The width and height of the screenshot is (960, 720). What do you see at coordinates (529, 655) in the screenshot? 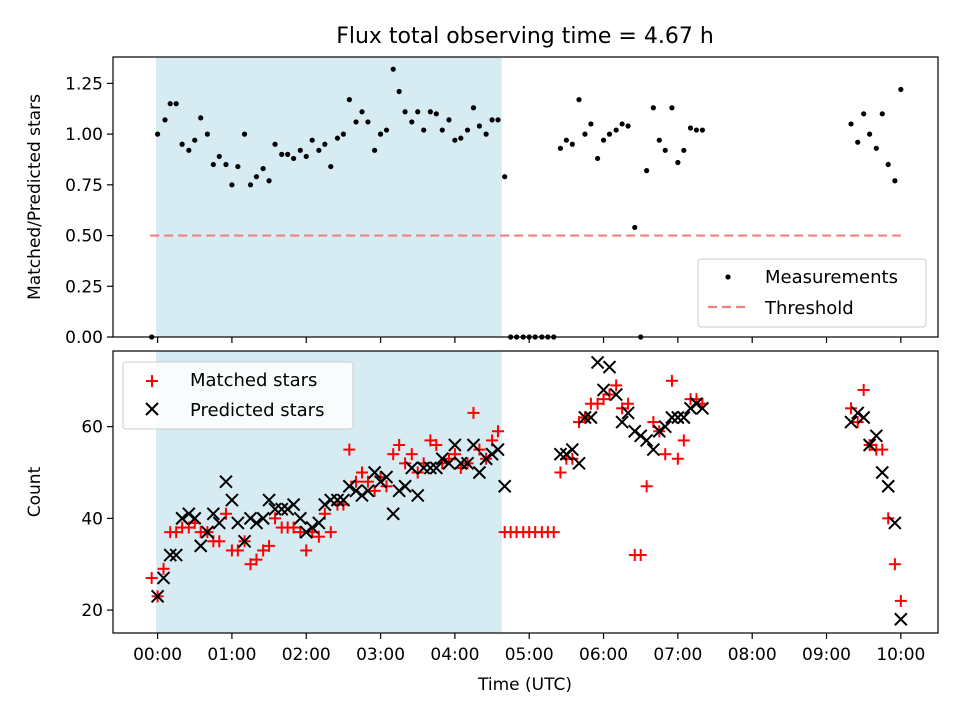
I see `x-tick-label: 05:00` at bounding box center [529, 655].